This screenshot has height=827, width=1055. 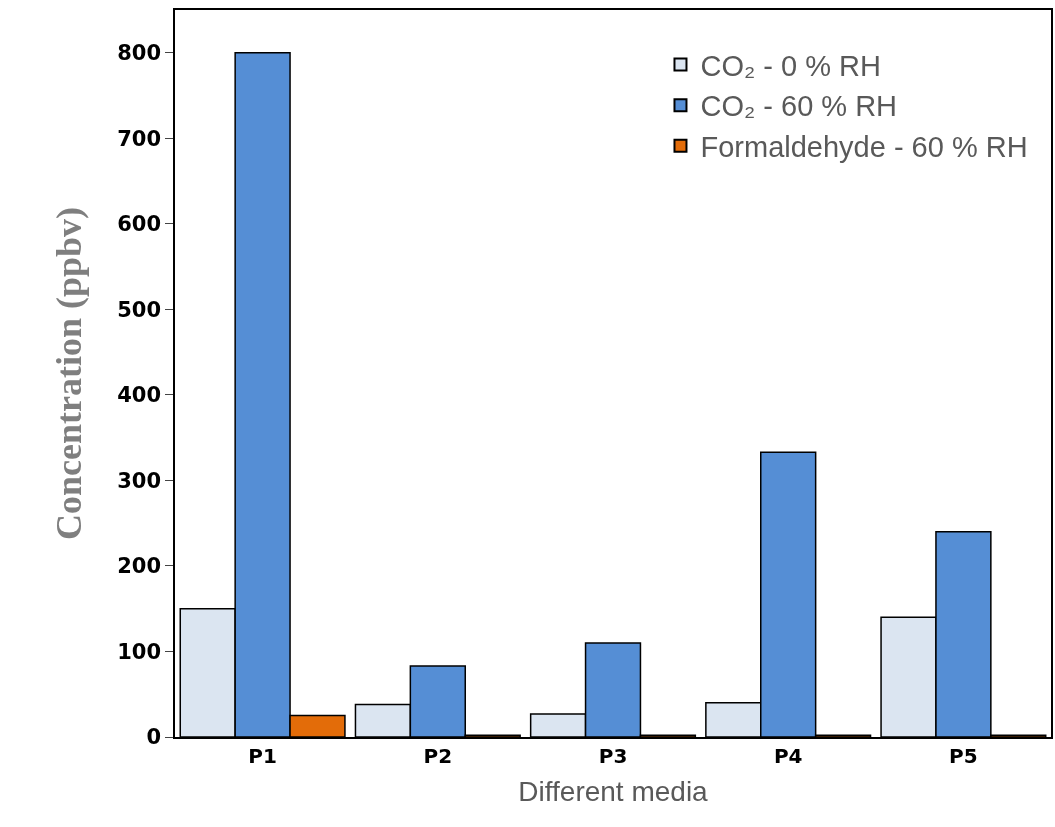 What do you see at coordinates (139, 138) in the screenshot?
I see `y-tick-label: 700` at bounding box center [139, 138].